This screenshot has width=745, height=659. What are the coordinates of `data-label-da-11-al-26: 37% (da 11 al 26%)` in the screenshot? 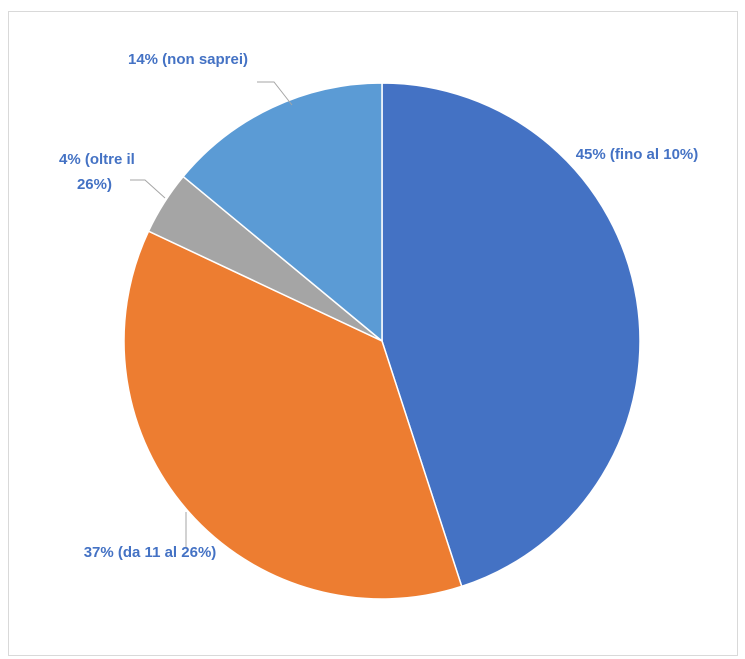 It's located at (150, 552).